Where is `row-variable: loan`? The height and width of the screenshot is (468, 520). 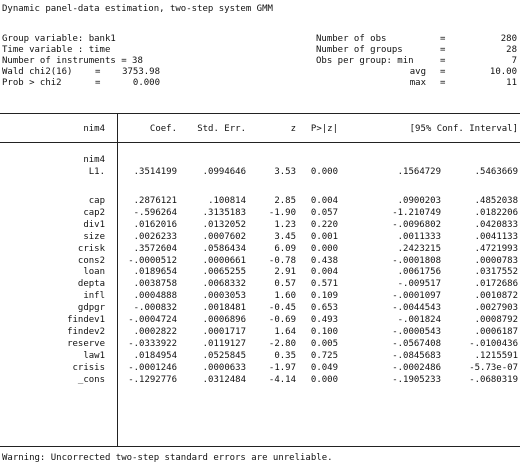
row-variable: loan is located at coordinates (94, 272).